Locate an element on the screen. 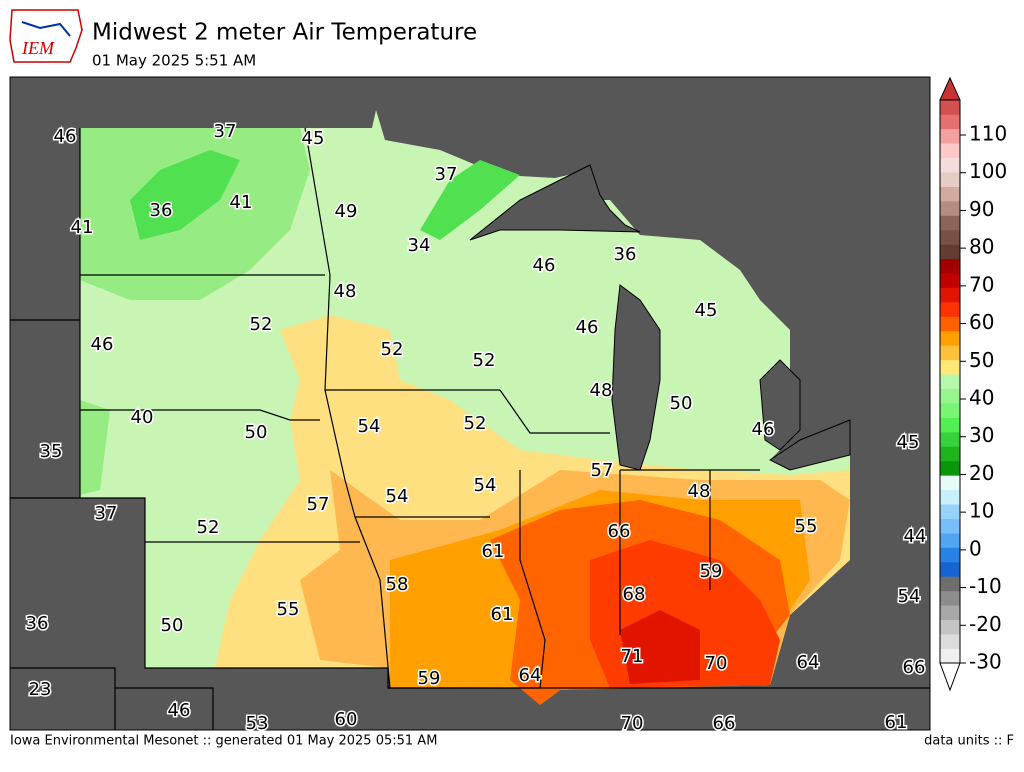 The height and width of the screenshot is (772, 1024). colorbar-tick-label: 50 is located at coordinates (981, 360).